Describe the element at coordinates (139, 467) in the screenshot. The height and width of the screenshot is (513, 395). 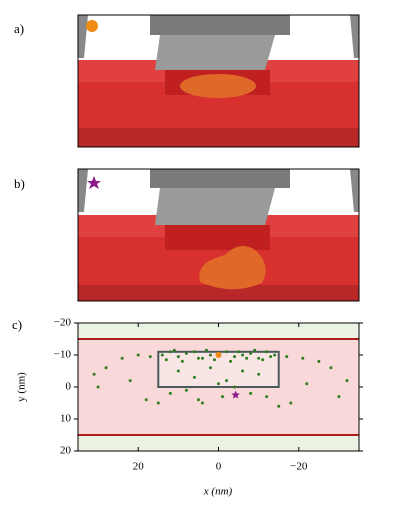
I see `x-tick-label: 20` at that location.